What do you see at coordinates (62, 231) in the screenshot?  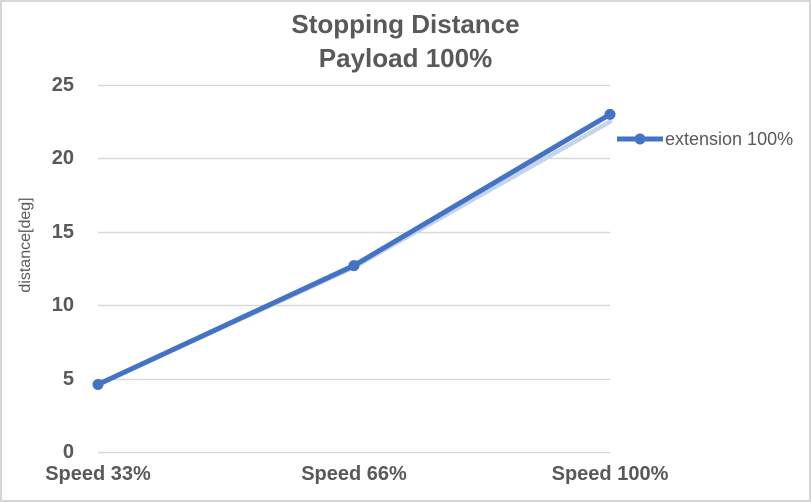 I see `y-tick-label-15: 15` at bounding box center [62, 231].